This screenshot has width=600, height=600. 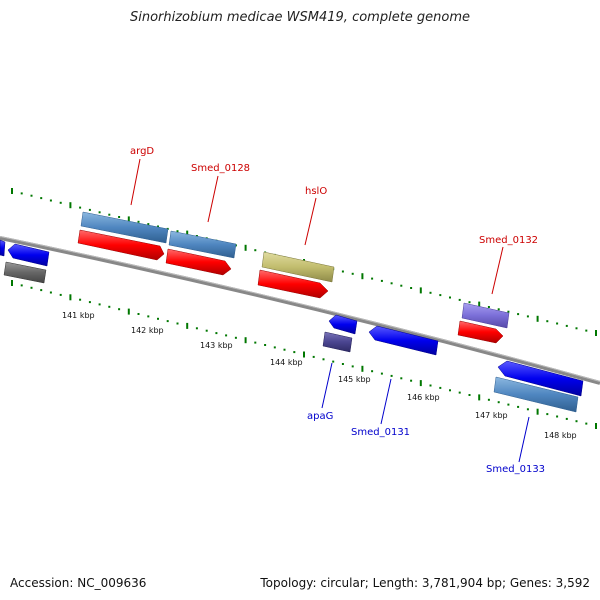 I want to click on scale-label: 143 kbp, so click(x=216, y=345).